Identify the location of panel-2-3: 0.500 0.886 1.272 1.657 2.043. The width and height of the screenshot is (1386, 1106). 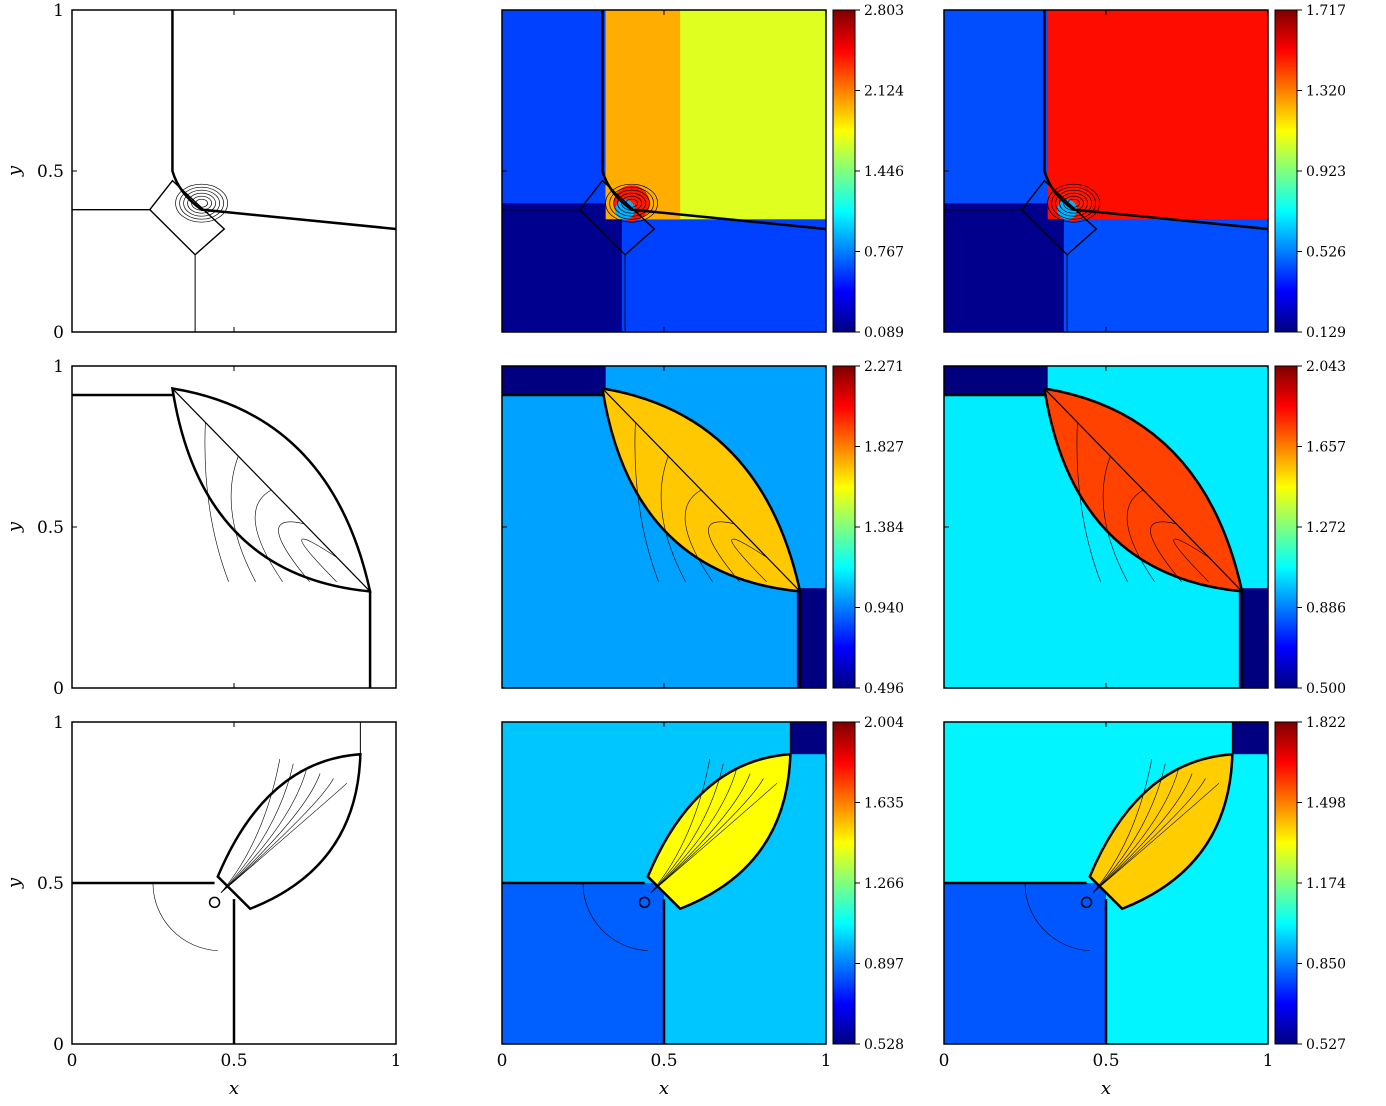
(1144, 528).